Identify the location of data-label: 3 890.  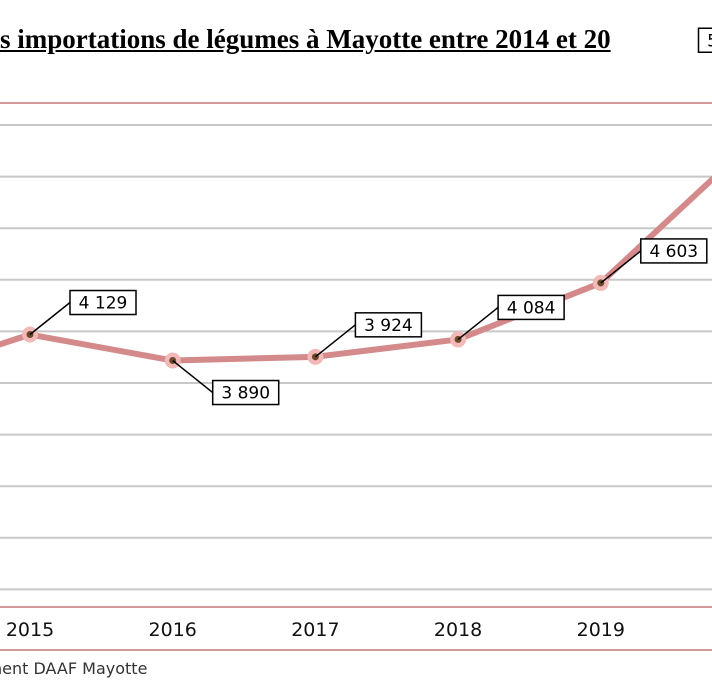
(245, 394).